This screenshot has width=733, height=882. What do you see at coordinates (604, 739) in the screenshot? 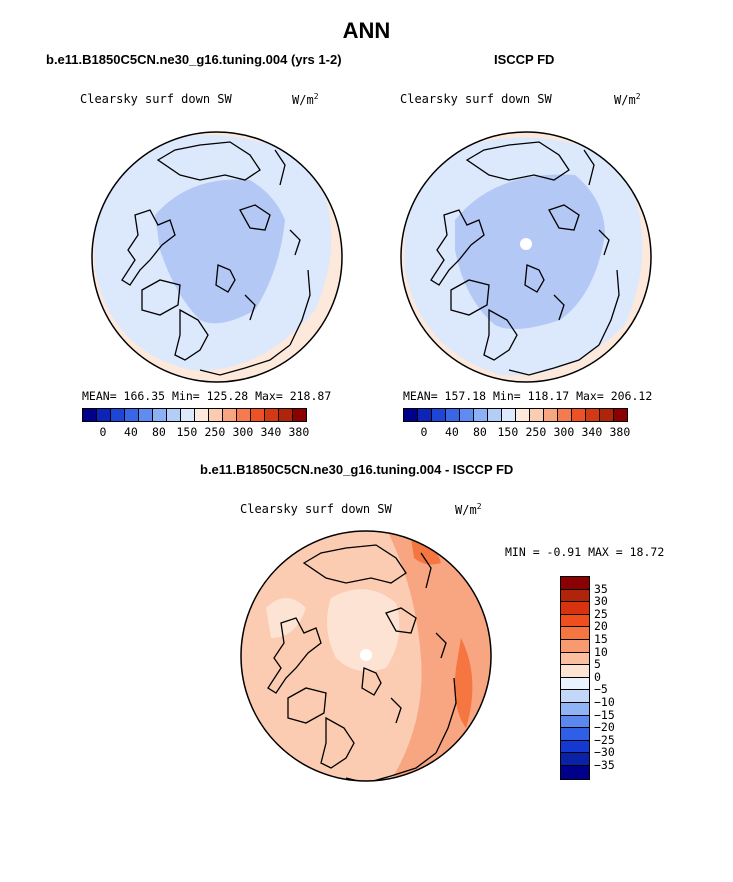
I see `colorbar-tick-label: −25` at bounding box center [604, 739].